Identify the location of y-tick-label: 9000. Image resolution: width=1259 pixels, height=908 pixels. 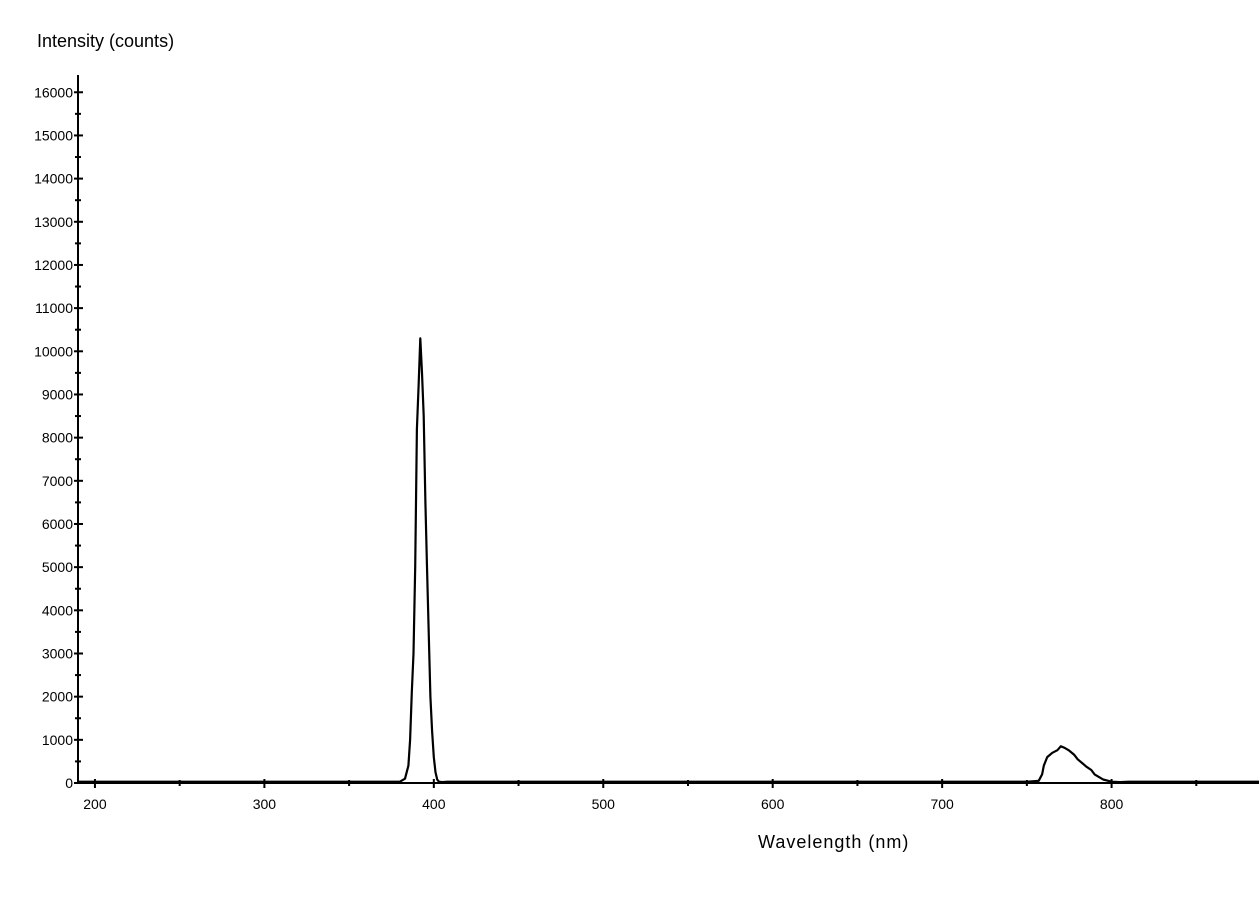
(57, 394).